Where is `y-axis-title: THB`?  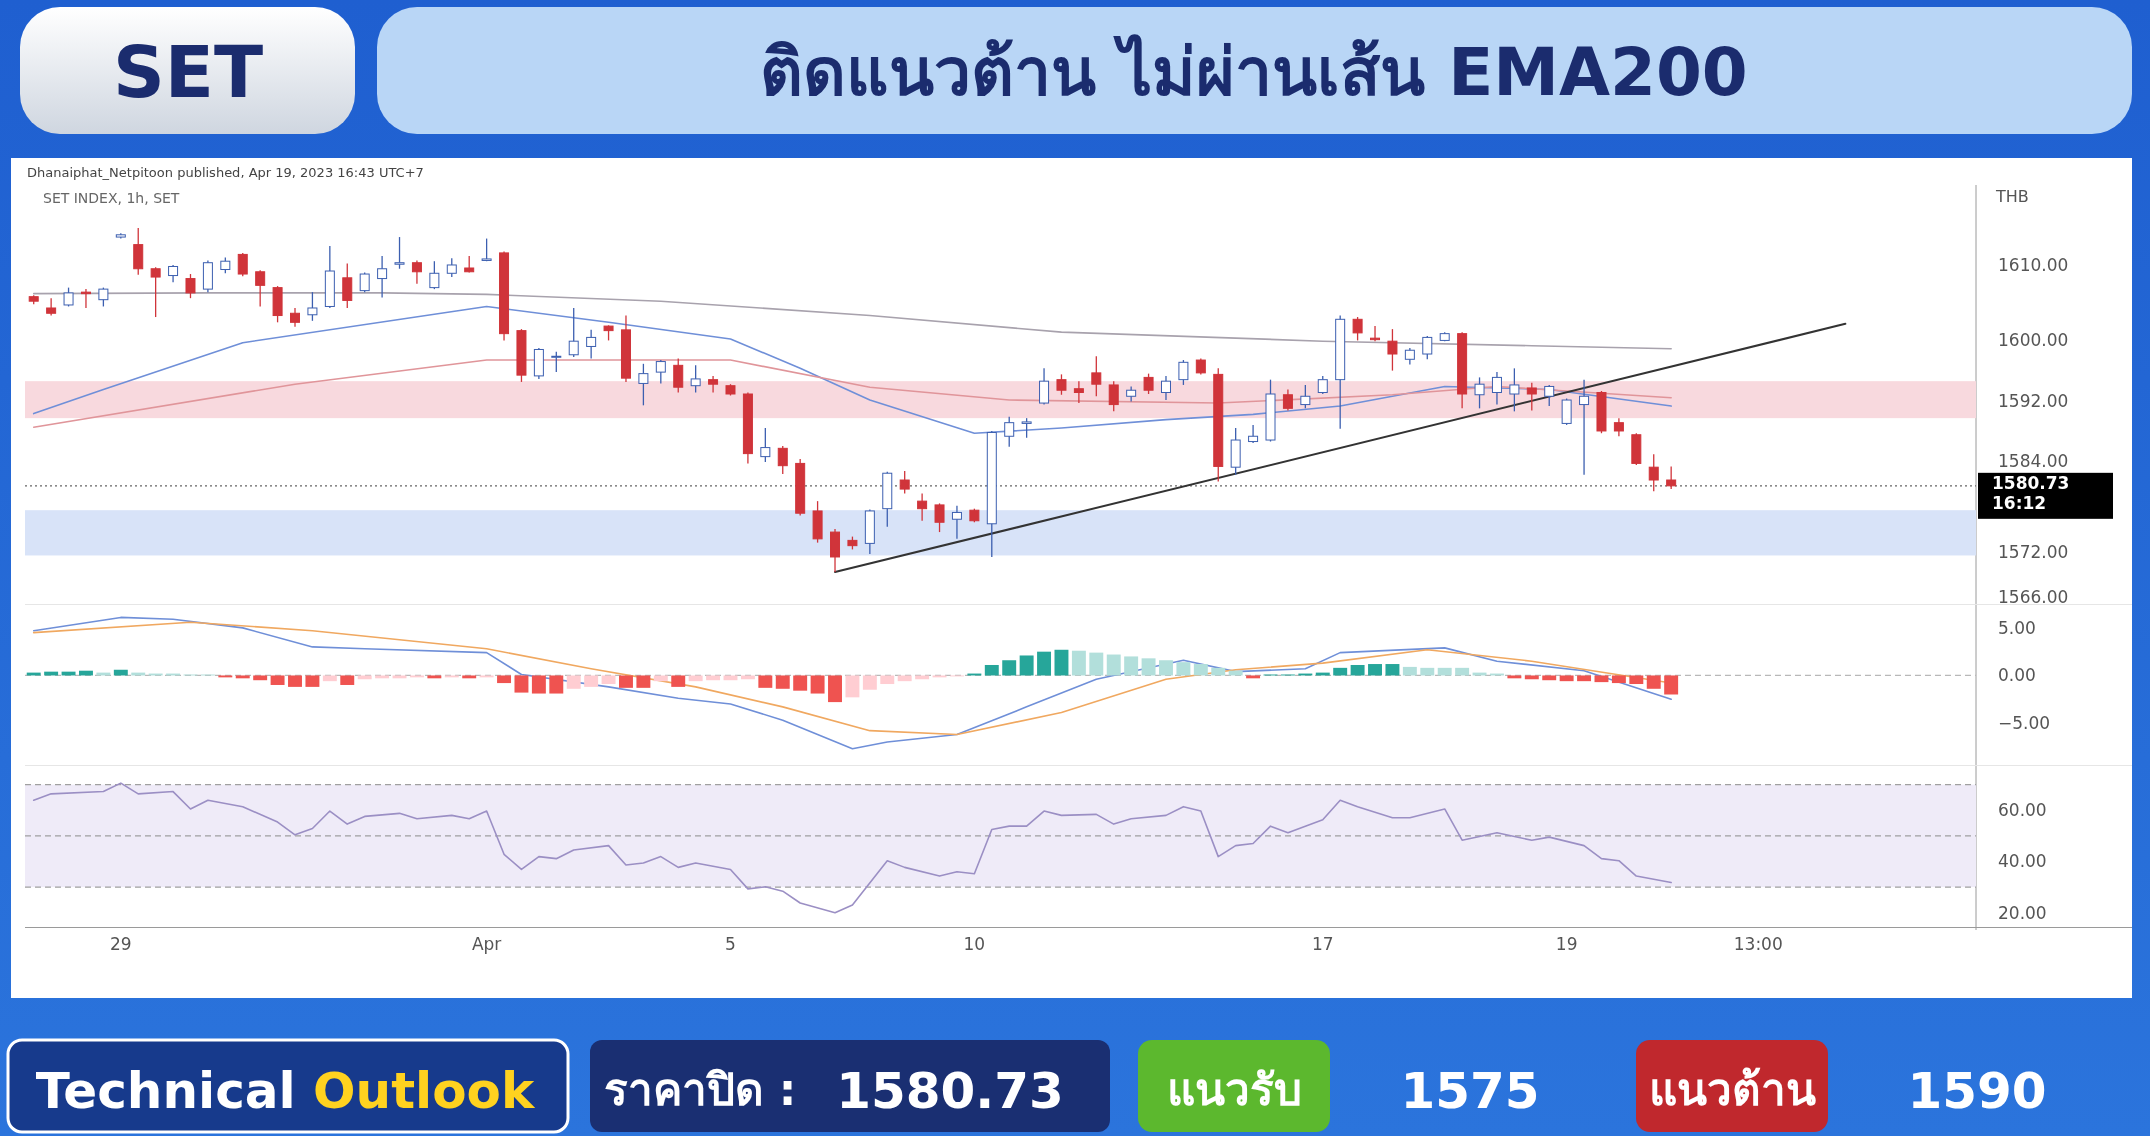 y-axis-title: THB is located at coordinates (2012, 196).